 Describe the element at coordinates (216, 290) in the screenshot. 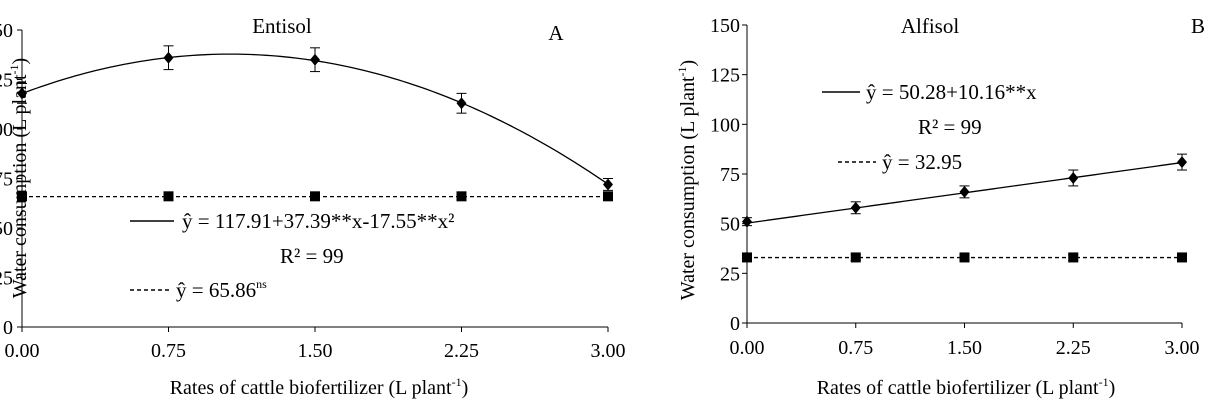

I see `legend-equation-text: ŷ = 65.86` at that location.